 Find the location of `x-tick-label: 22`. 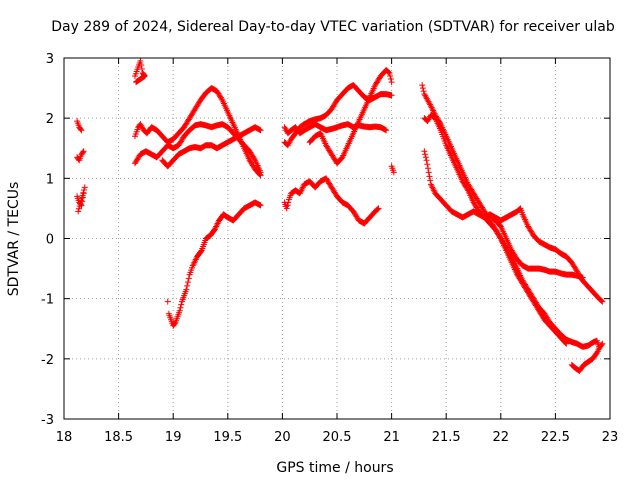

x-tick-label: 22 is located at coordinates (501, 437).